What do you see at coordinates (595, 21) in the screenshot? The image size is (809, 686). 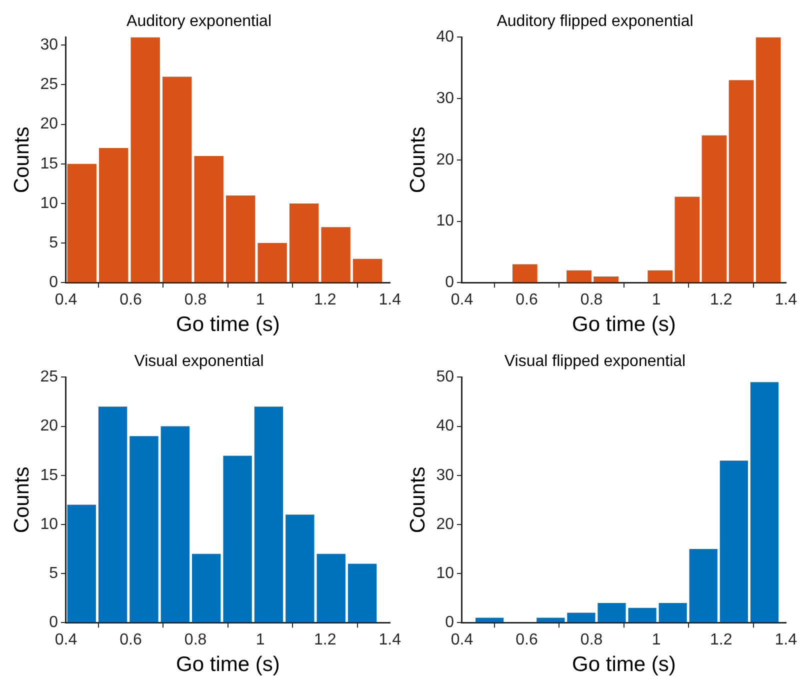 I see `chart-title: Auditory flipped exponential` at bounding box center [595, 21].